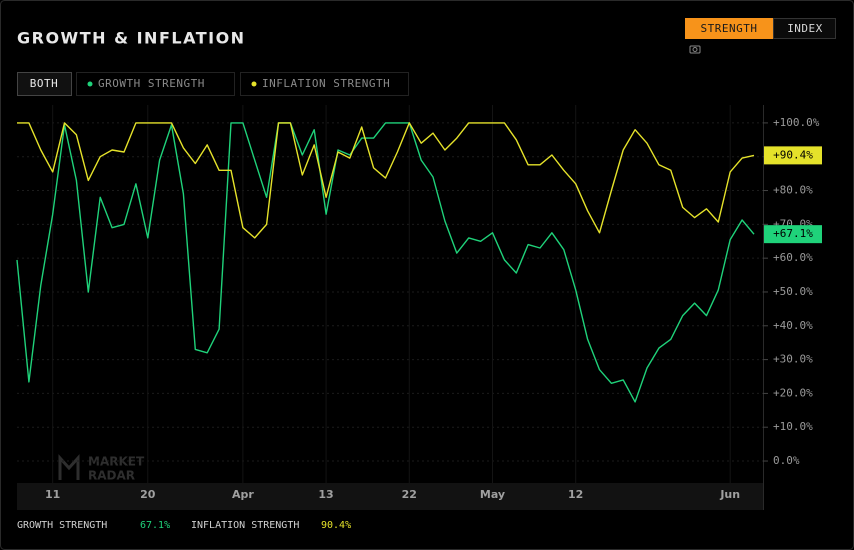 The width and height of the screenshot is (854, 550). I want to click on y-tick-label: 0.0%, so click(786, 460).